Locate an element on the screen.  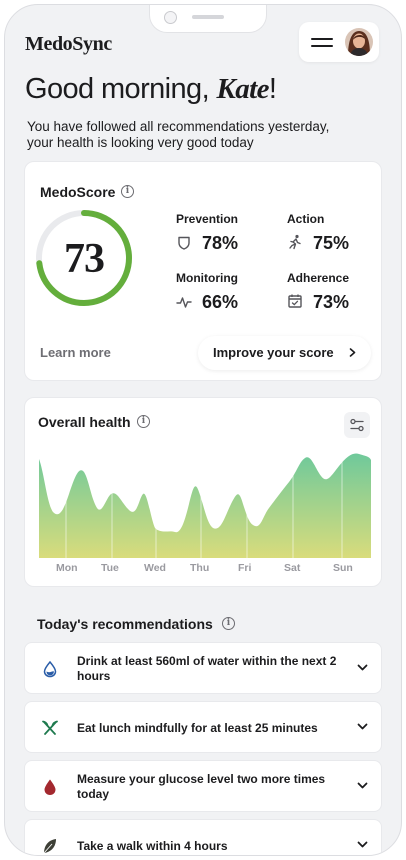
greeting-name: Kate is located at coordinates (243, 89).